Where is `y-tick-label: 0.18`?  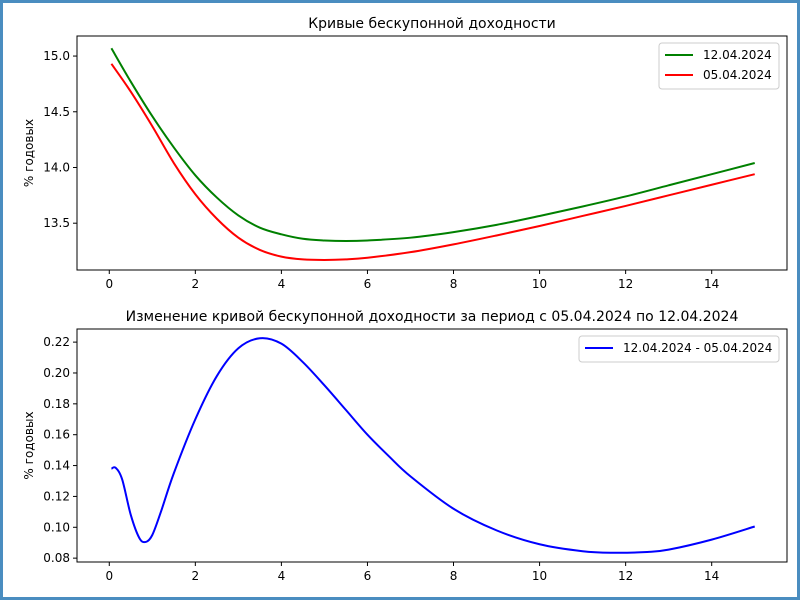
y-tick-label: 0.18 is located at coordinates (56, 404).